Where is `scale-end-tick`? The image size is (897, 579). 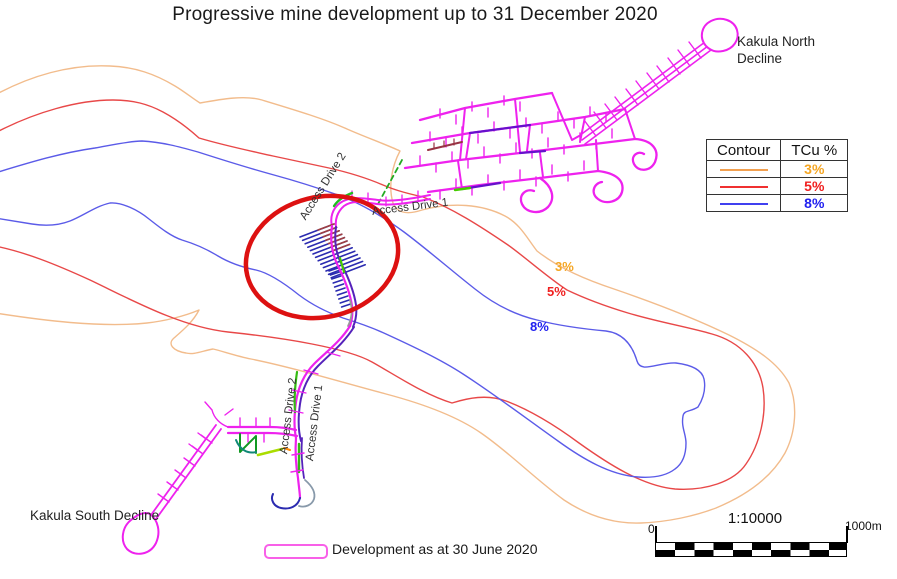 scale-end-tick is located at coordinates (847, 534).